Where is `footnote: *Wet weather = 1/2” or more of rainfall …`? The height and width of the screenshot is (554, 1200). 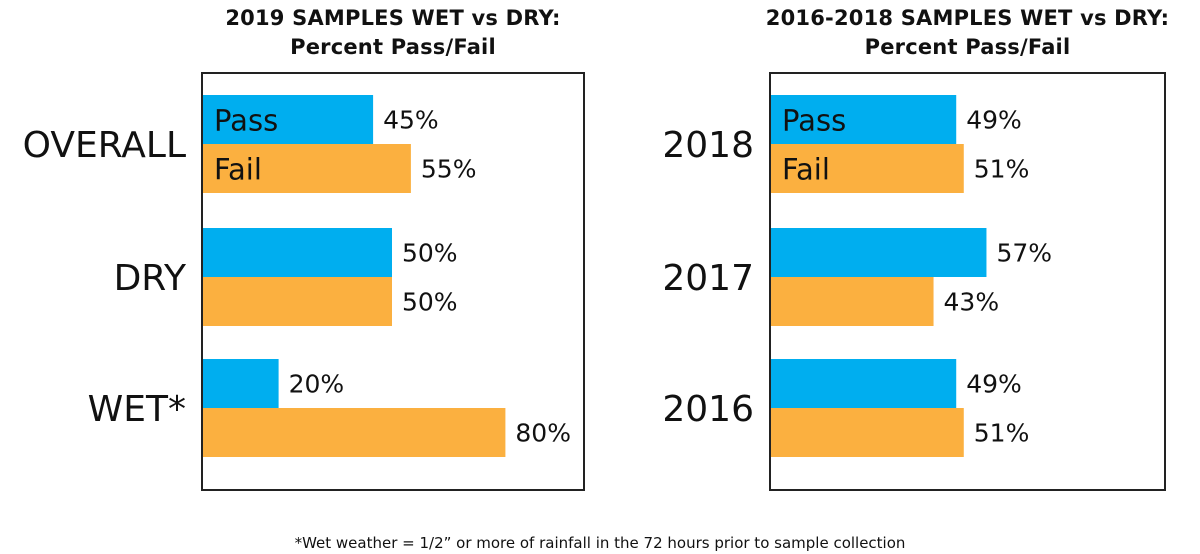
footnote: *Wet weather = 1/2” or more of rainfall … is located at coordinates (600, 543).